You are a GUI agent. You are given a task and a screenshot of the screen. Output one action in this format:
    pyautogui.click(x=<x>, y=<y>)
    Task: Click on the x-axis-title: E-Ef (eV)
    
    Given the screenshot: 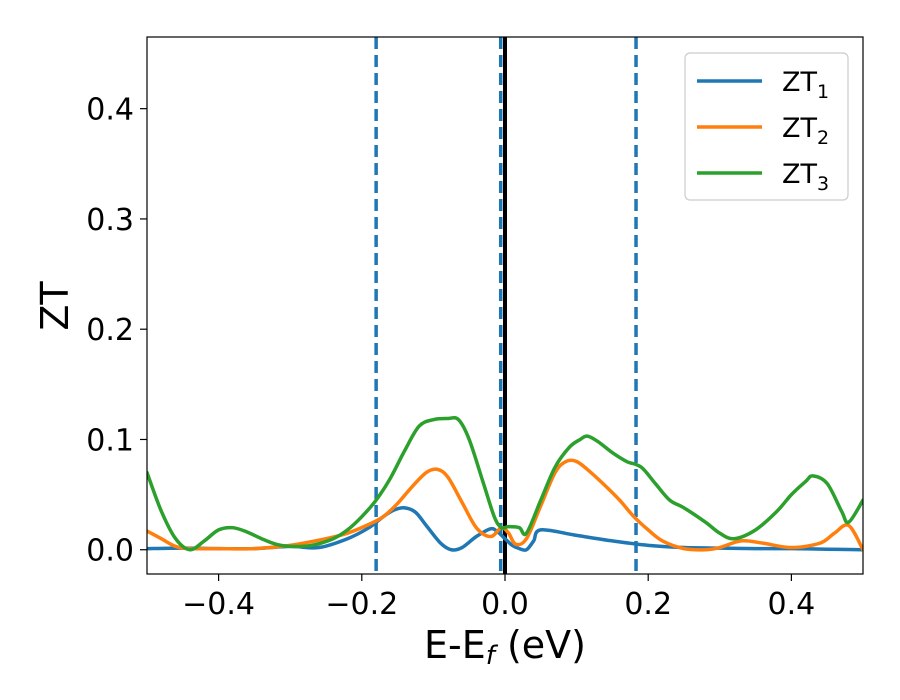 What is the action you would take?
    pyautogui.click(x=505, y=647)
    